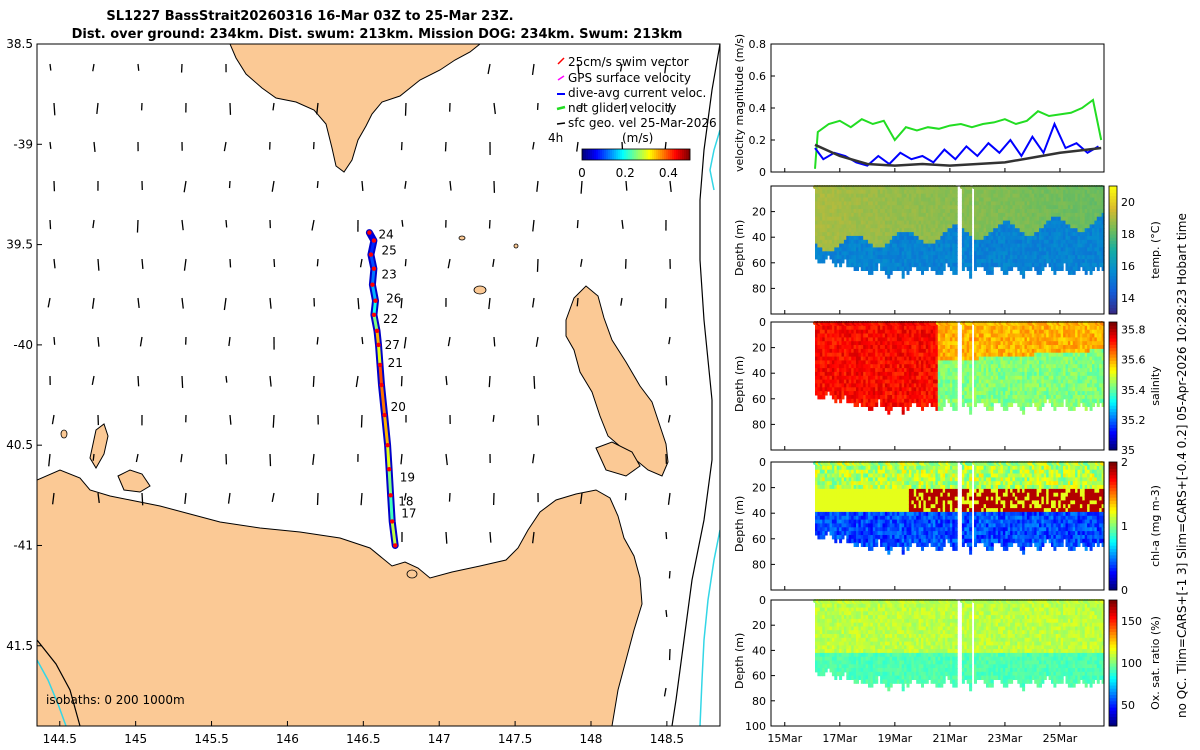 The image size is (1200, 750). What do you see at coordinates (393, 299) in the screenshot?
I see `track-day-label: 26` at bounding box center [393, 299].